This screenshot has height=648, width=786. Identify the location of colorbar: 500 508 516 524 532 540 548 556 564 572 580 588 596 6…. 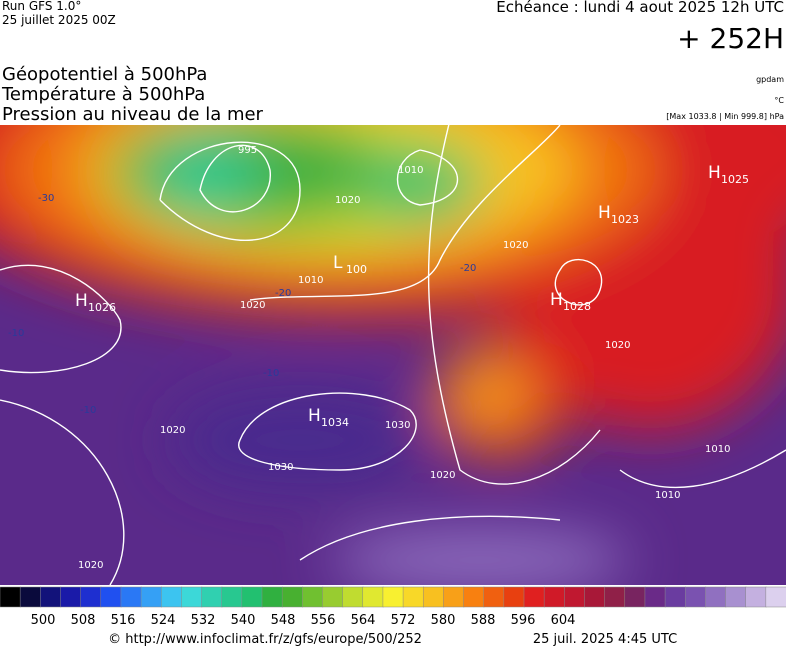
(393, 607).